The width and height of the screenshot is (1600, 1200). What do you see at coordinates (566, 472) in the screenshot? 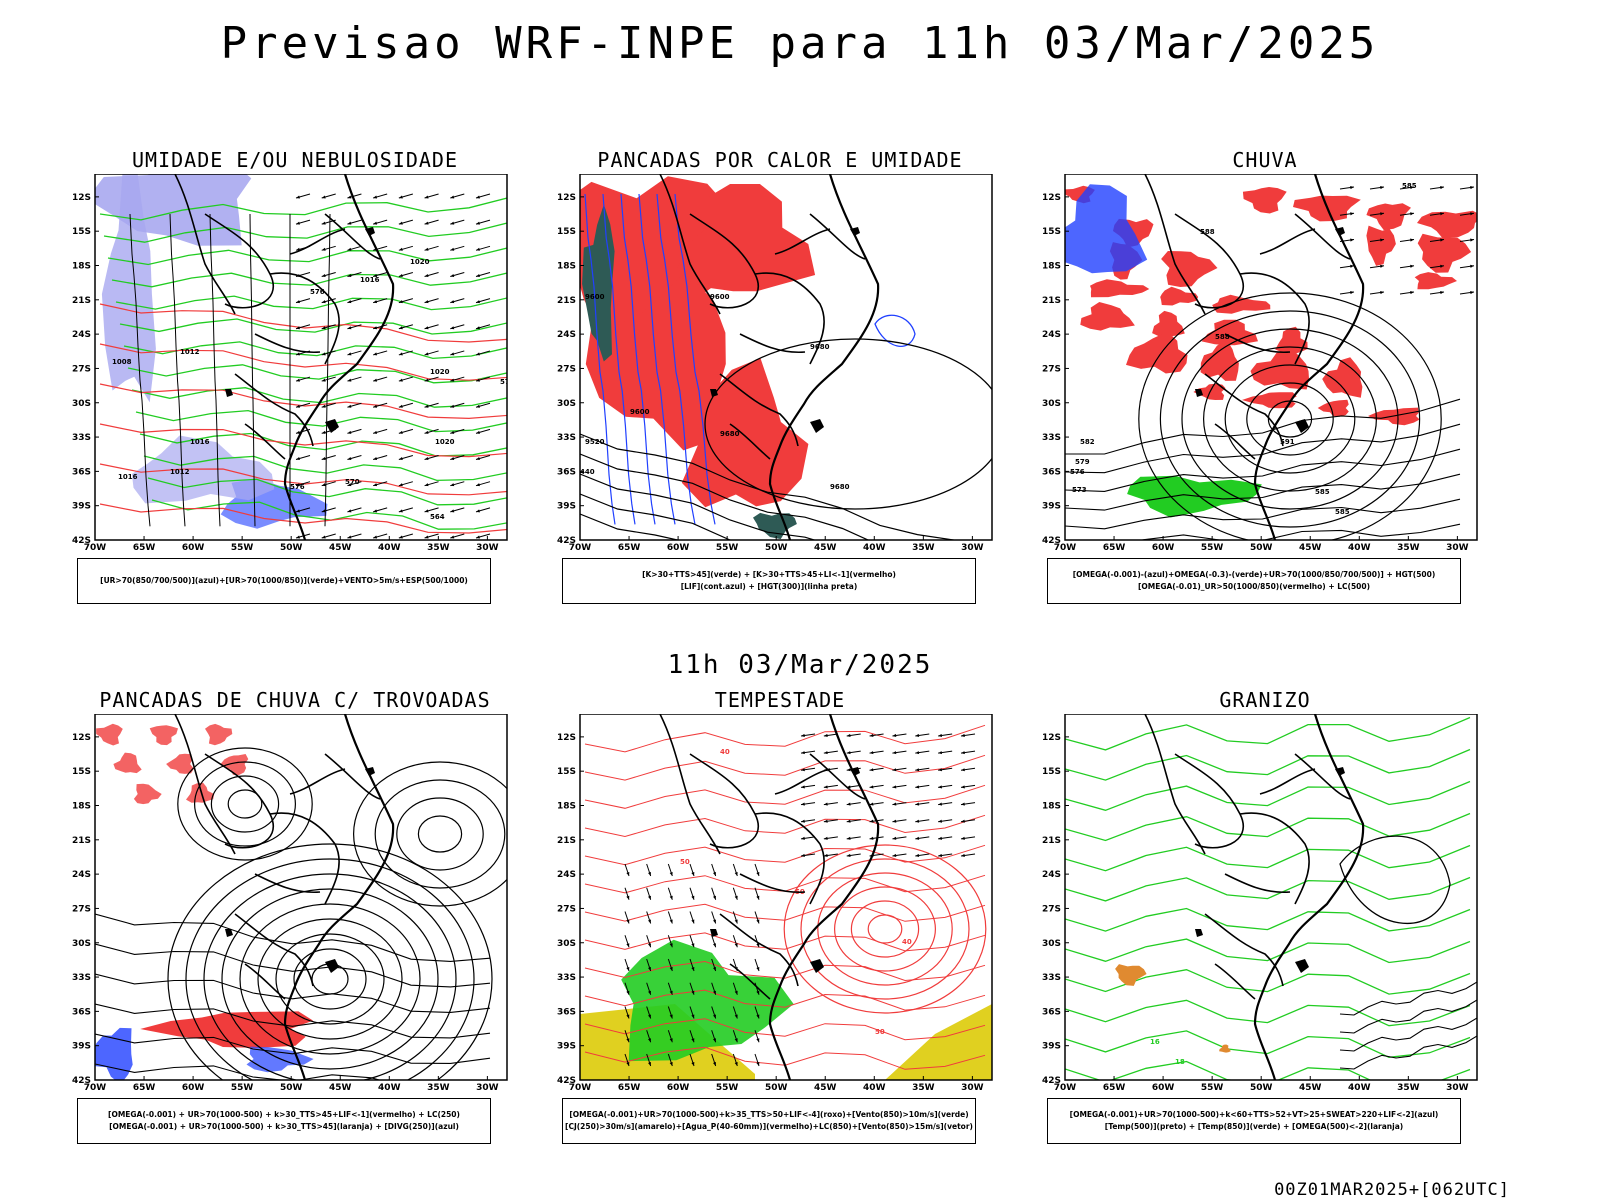
I see `lat-label: 36S` at bounding box center [566, 472].